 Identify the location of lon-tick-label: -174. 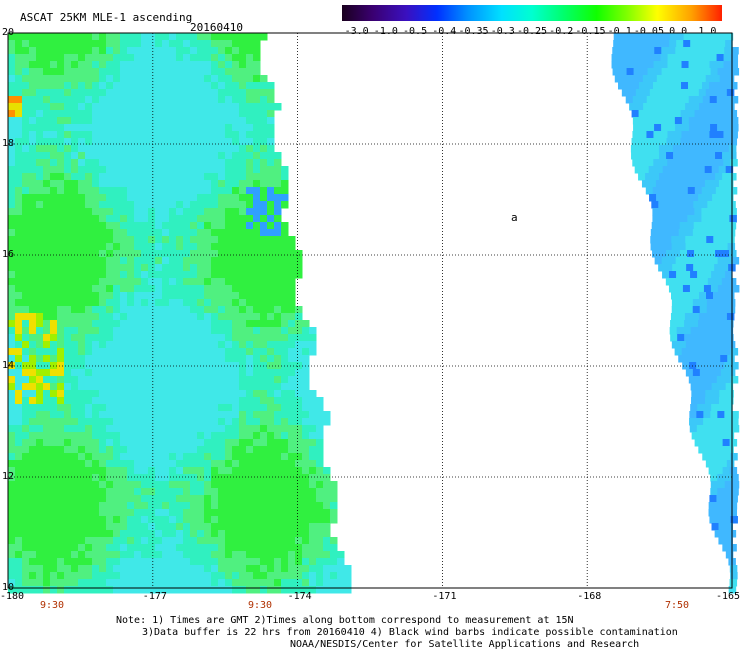
(299, 596).